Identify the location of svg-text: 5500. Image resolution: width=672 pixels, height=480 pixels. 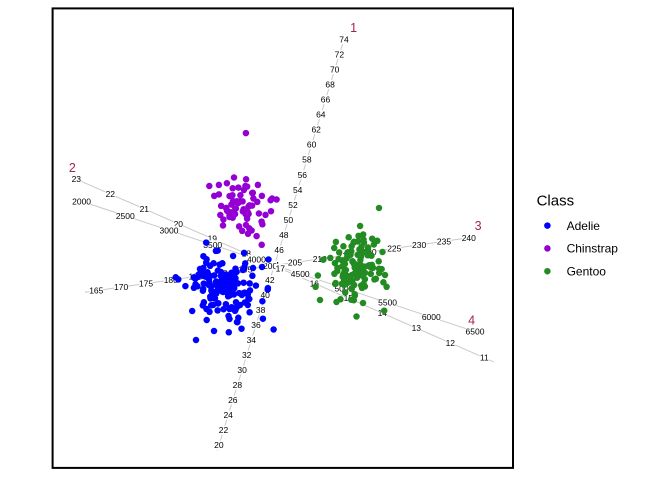
(387, 303).